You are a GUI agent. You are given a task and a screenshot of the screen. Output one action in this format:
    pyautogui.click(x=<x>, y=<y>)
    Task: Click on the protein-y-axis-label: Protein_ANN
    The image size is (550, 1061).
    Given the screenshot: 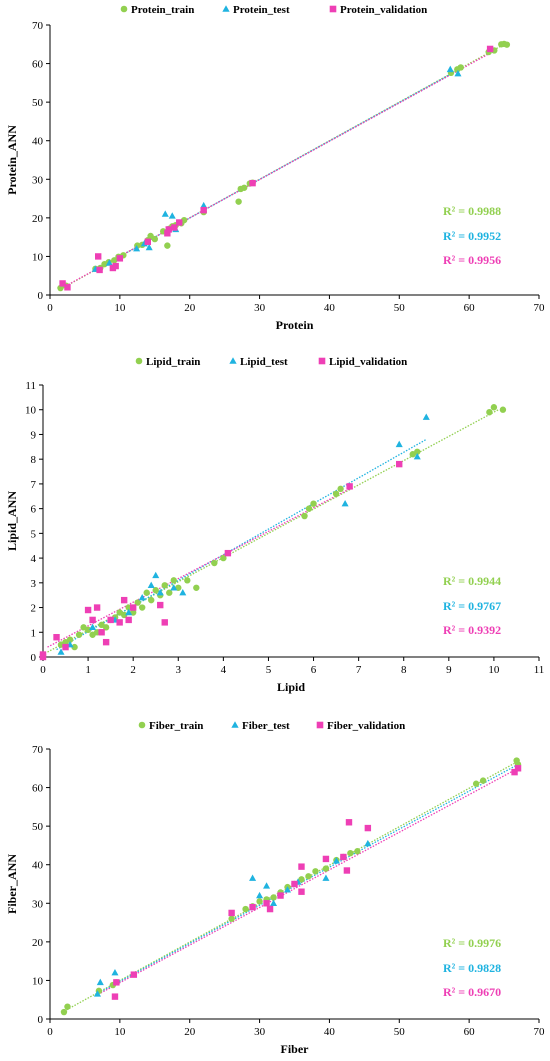 What is the action you would take?
    pyautogui.click(x=12, y=160)
    